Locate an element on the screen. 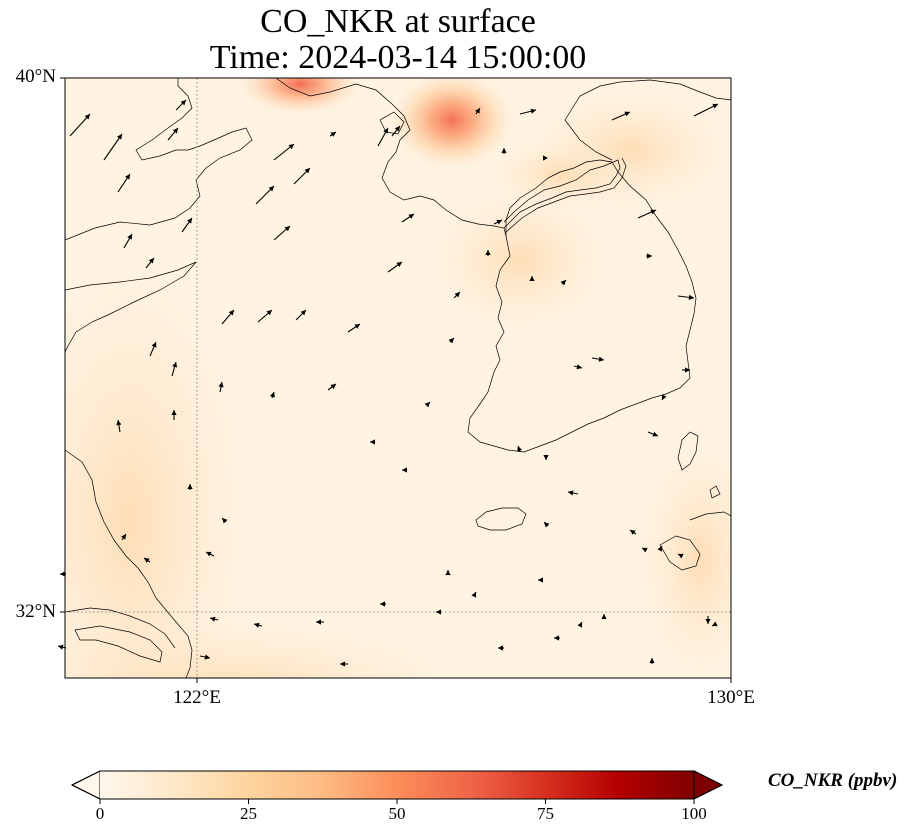 The image size is (920, 836). country-borders is located at coordinates (565, 176).